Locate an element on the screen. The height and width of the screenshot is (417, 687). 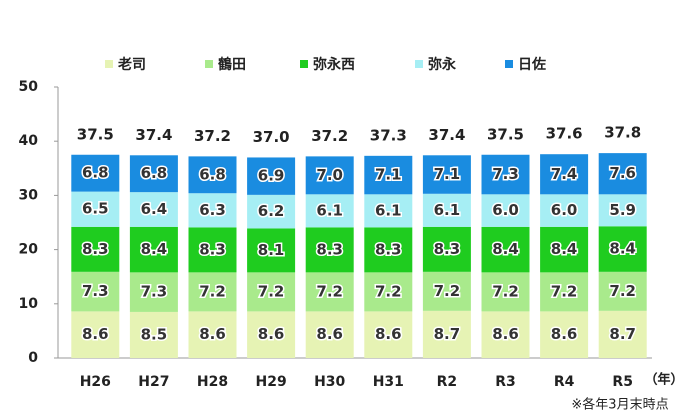
y-tick-label: 40 is located at coordinates (29, 141).